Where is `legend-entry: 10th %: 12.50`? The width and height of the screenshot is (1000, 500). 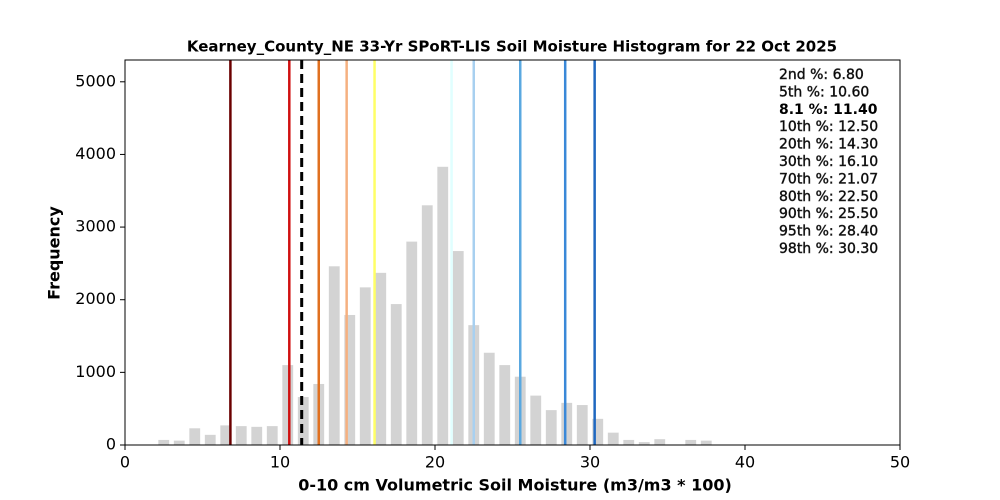 legend-entry: 10th %: 12.50 is located at coordinates (828, 127).